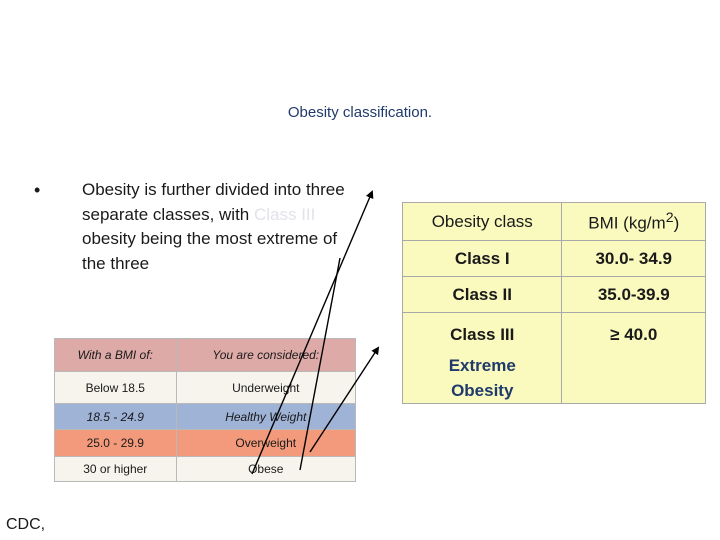 The height and width of the screenshot is (540, 720). I want to click on class-header-bmi: BMI (kg/m2), so click(633, 221).